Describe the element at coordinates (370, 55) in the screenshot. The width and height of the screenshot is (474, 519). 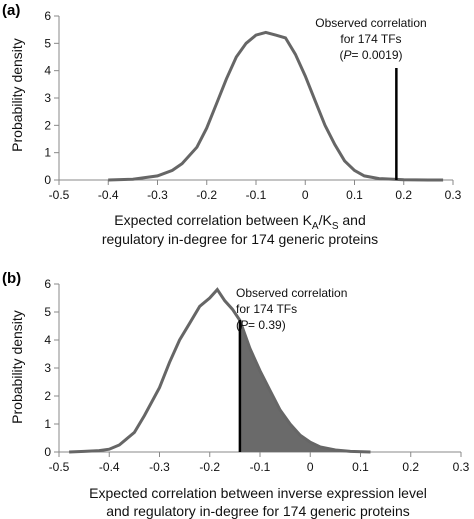
I see `annotation-a-pvalue: (P= 0.0019)` at that location.